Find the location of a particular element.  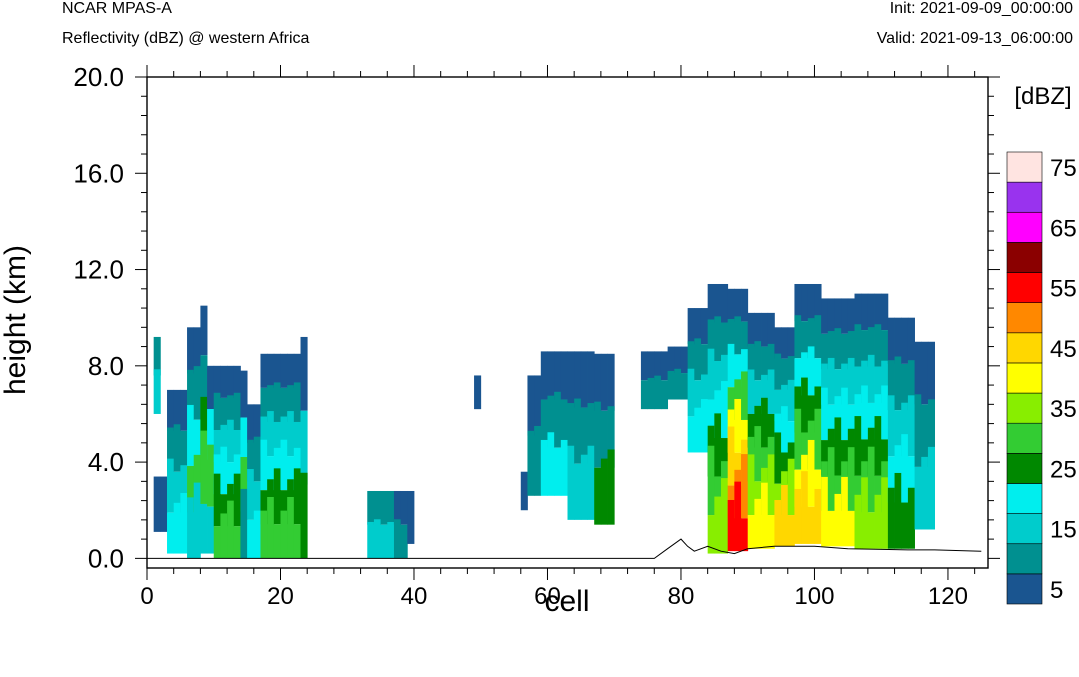

colorbar-label: 35 is located at coordinates (1063, 409).